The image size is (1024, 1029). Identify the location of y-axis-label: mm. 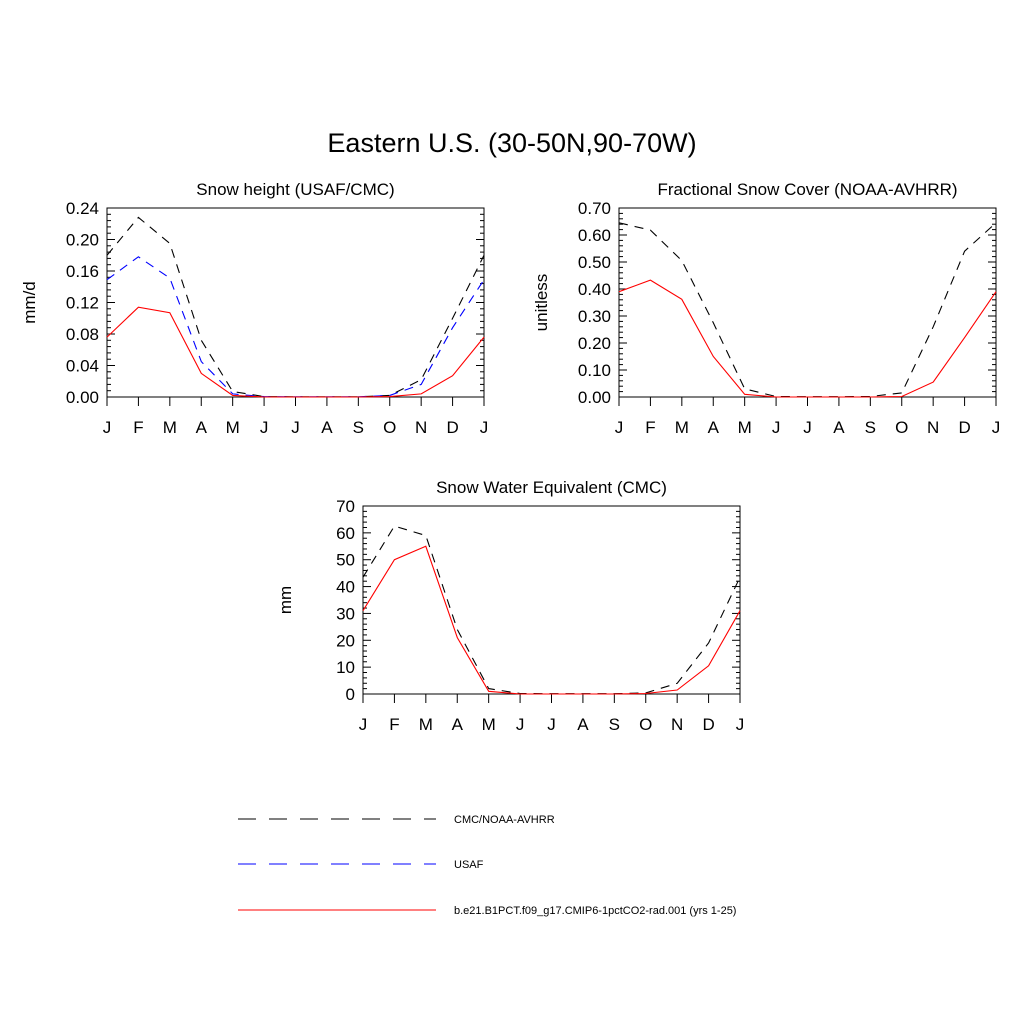
(285, 600).